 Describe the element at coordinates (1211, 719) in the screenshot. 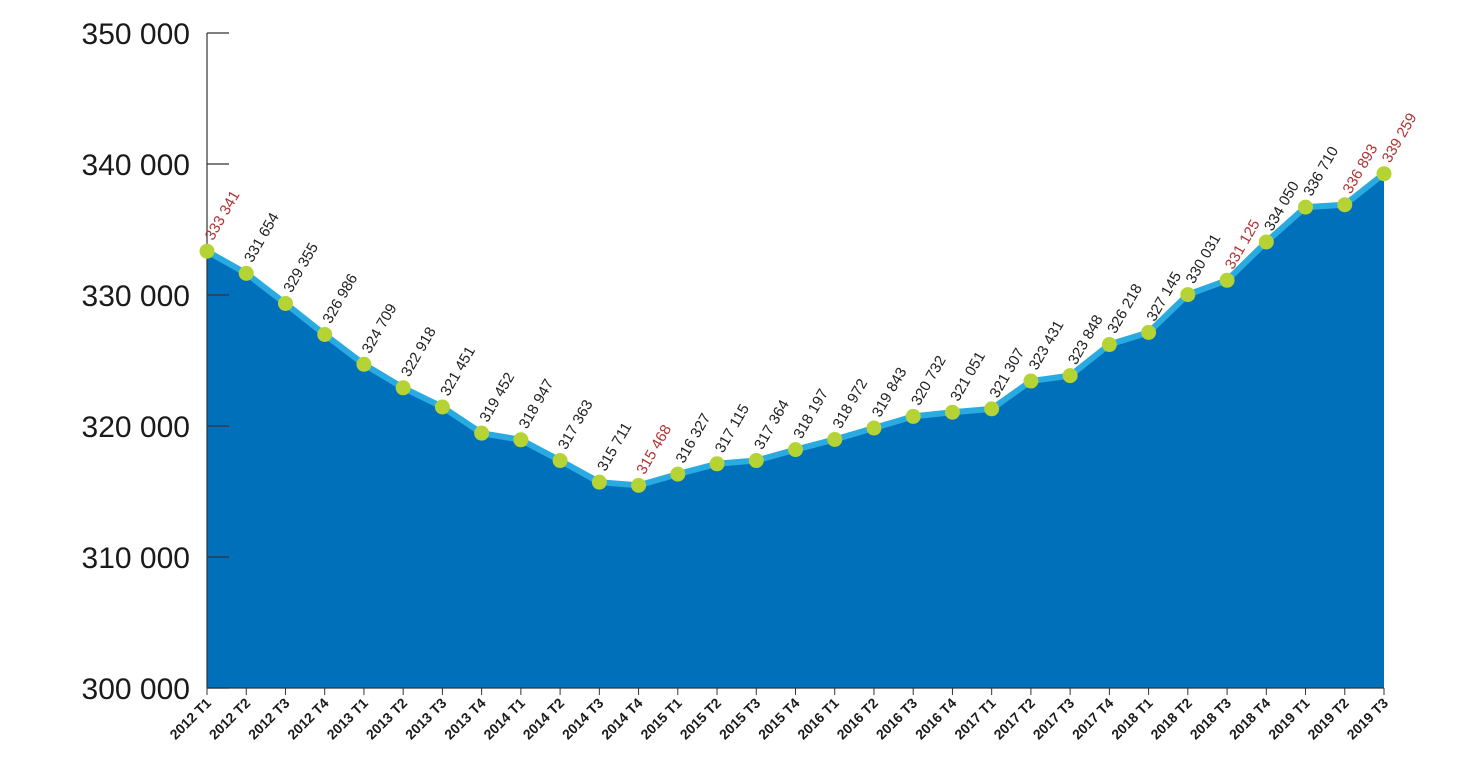

I see `x-tick-label: 2018 T3` at that location.